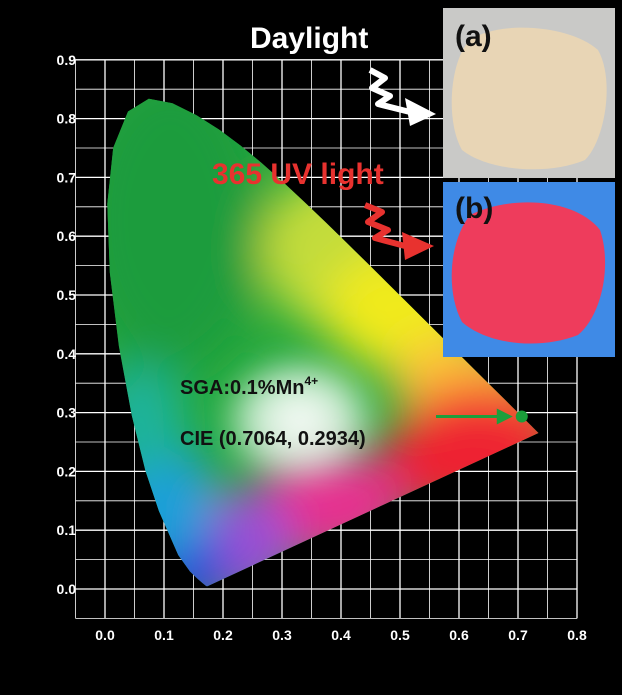  I want to click on inset-b-uv: (b), so click(529, 269).